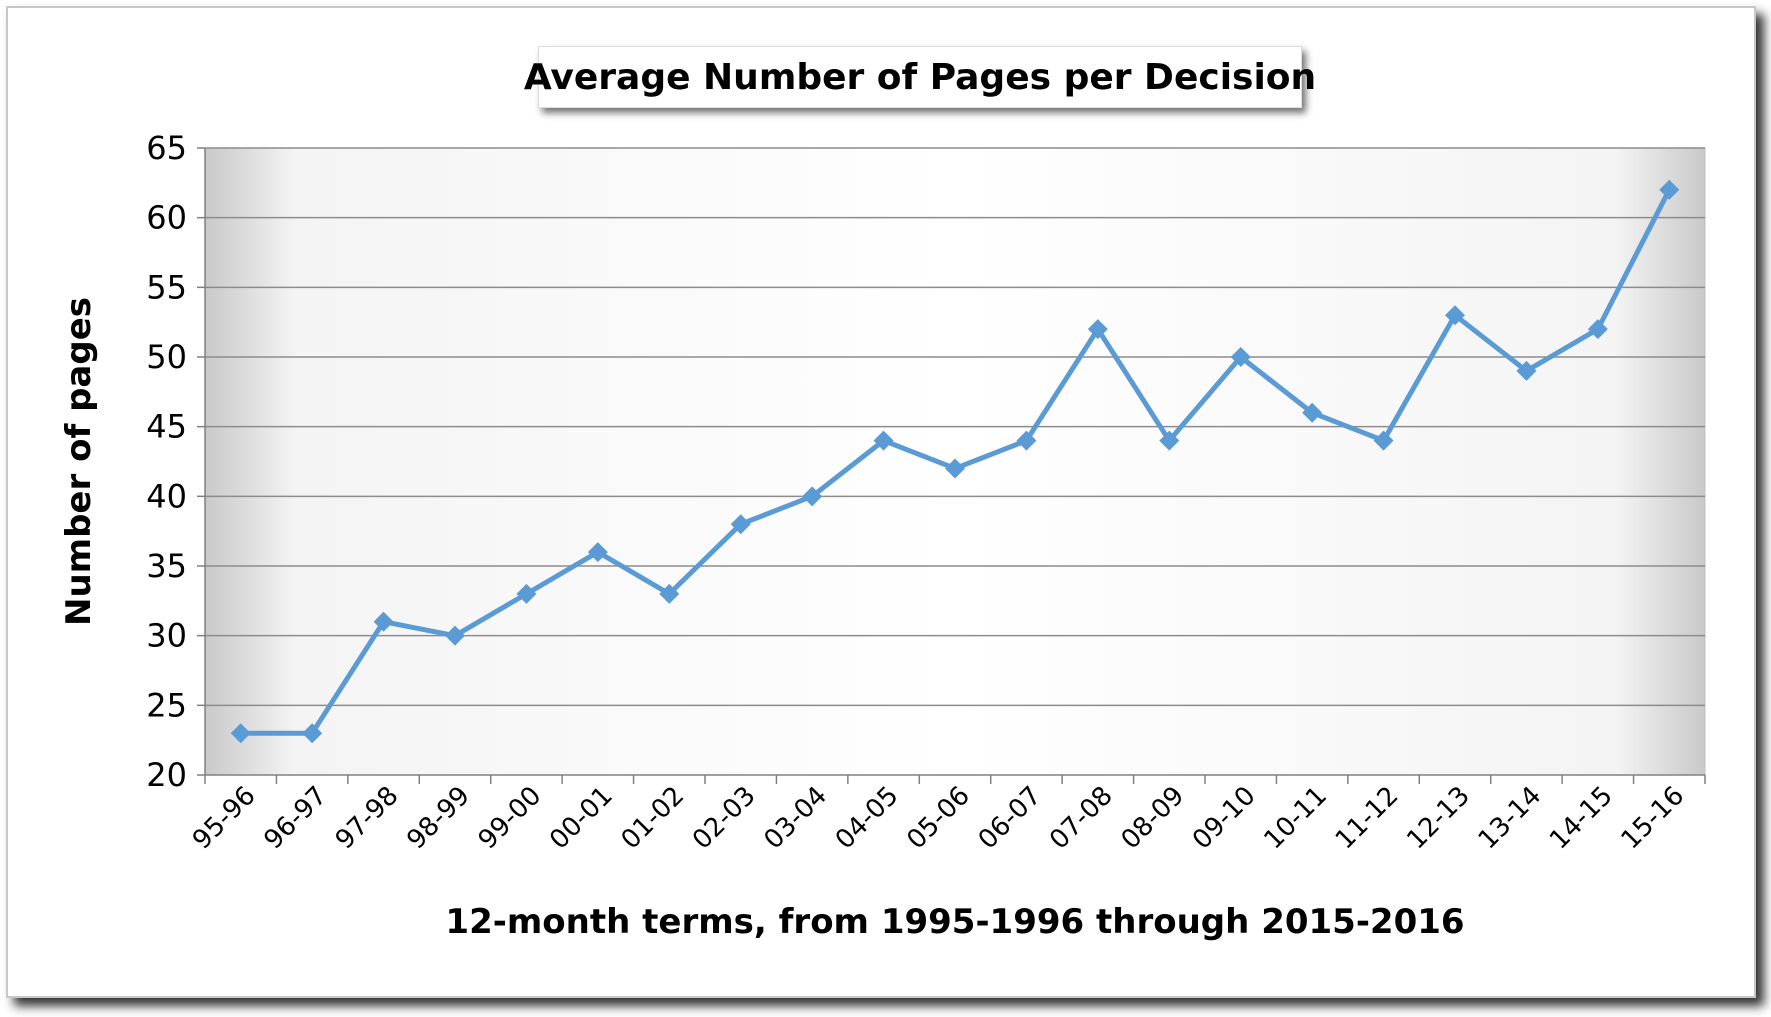  I want to click on x-tick-label: 97-98, so click(367, 818).